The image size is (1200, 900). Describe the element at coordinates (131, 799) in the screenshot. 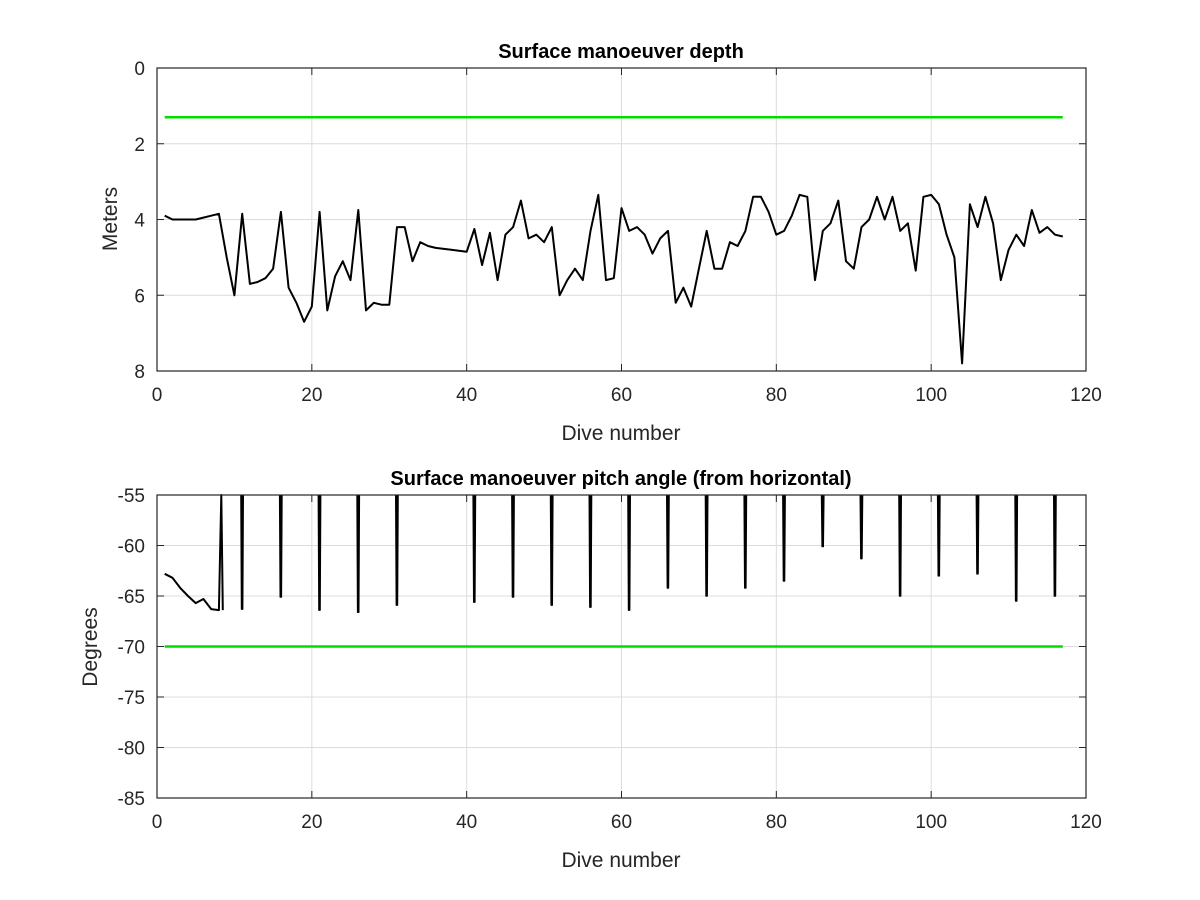

I see `pitch-y-tick-label: -85` at that location.